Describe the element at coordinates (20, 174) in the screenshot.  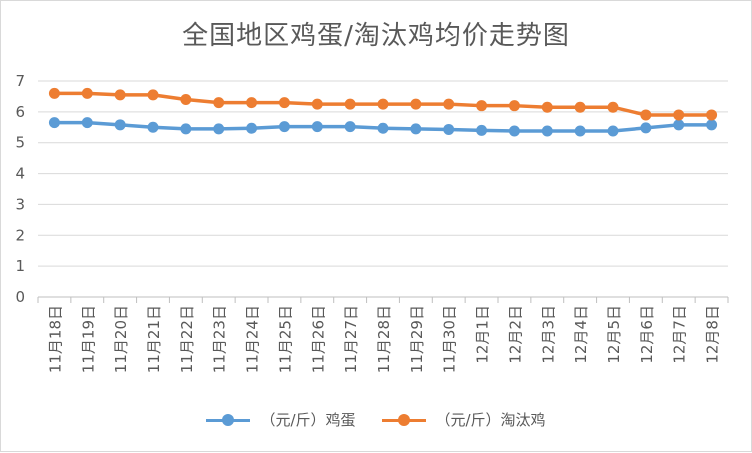
I see `y-tick-label: 4` at that location.